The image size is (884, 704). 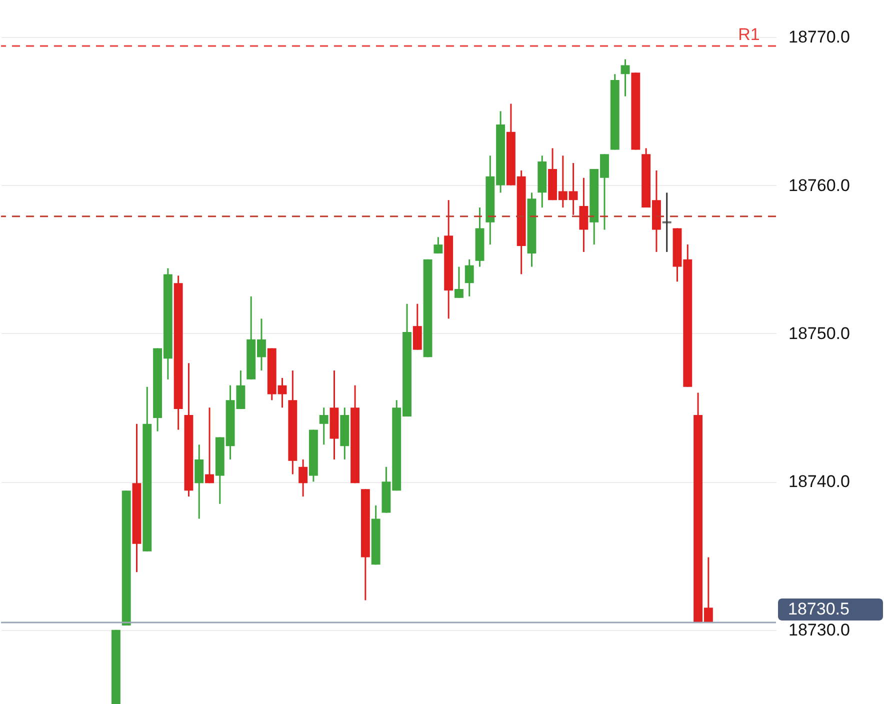 What do you see at coordinates (819, 482) in the screenshot?
I see `y-tick-label: 18740.0` at bounding box center [819, 482].